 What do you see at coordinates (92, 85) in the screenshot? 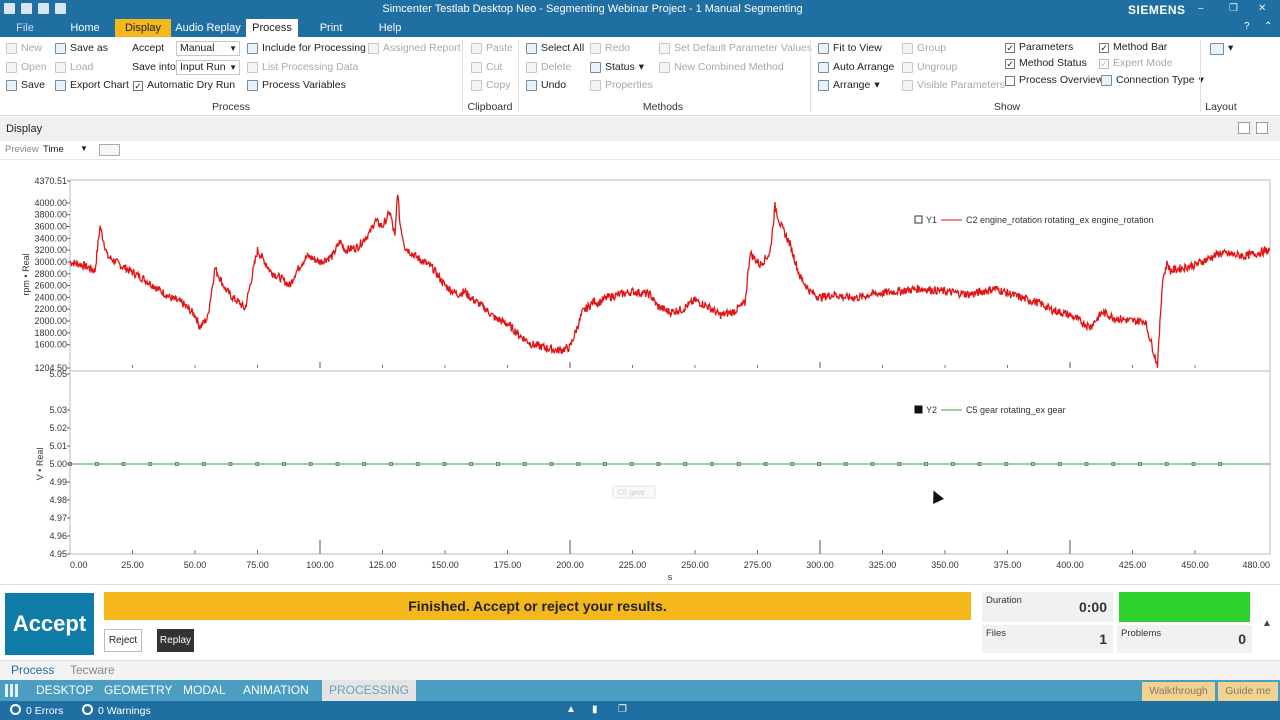
I see `export-chart-button: Export Chart` at bounding box center [92, 85].